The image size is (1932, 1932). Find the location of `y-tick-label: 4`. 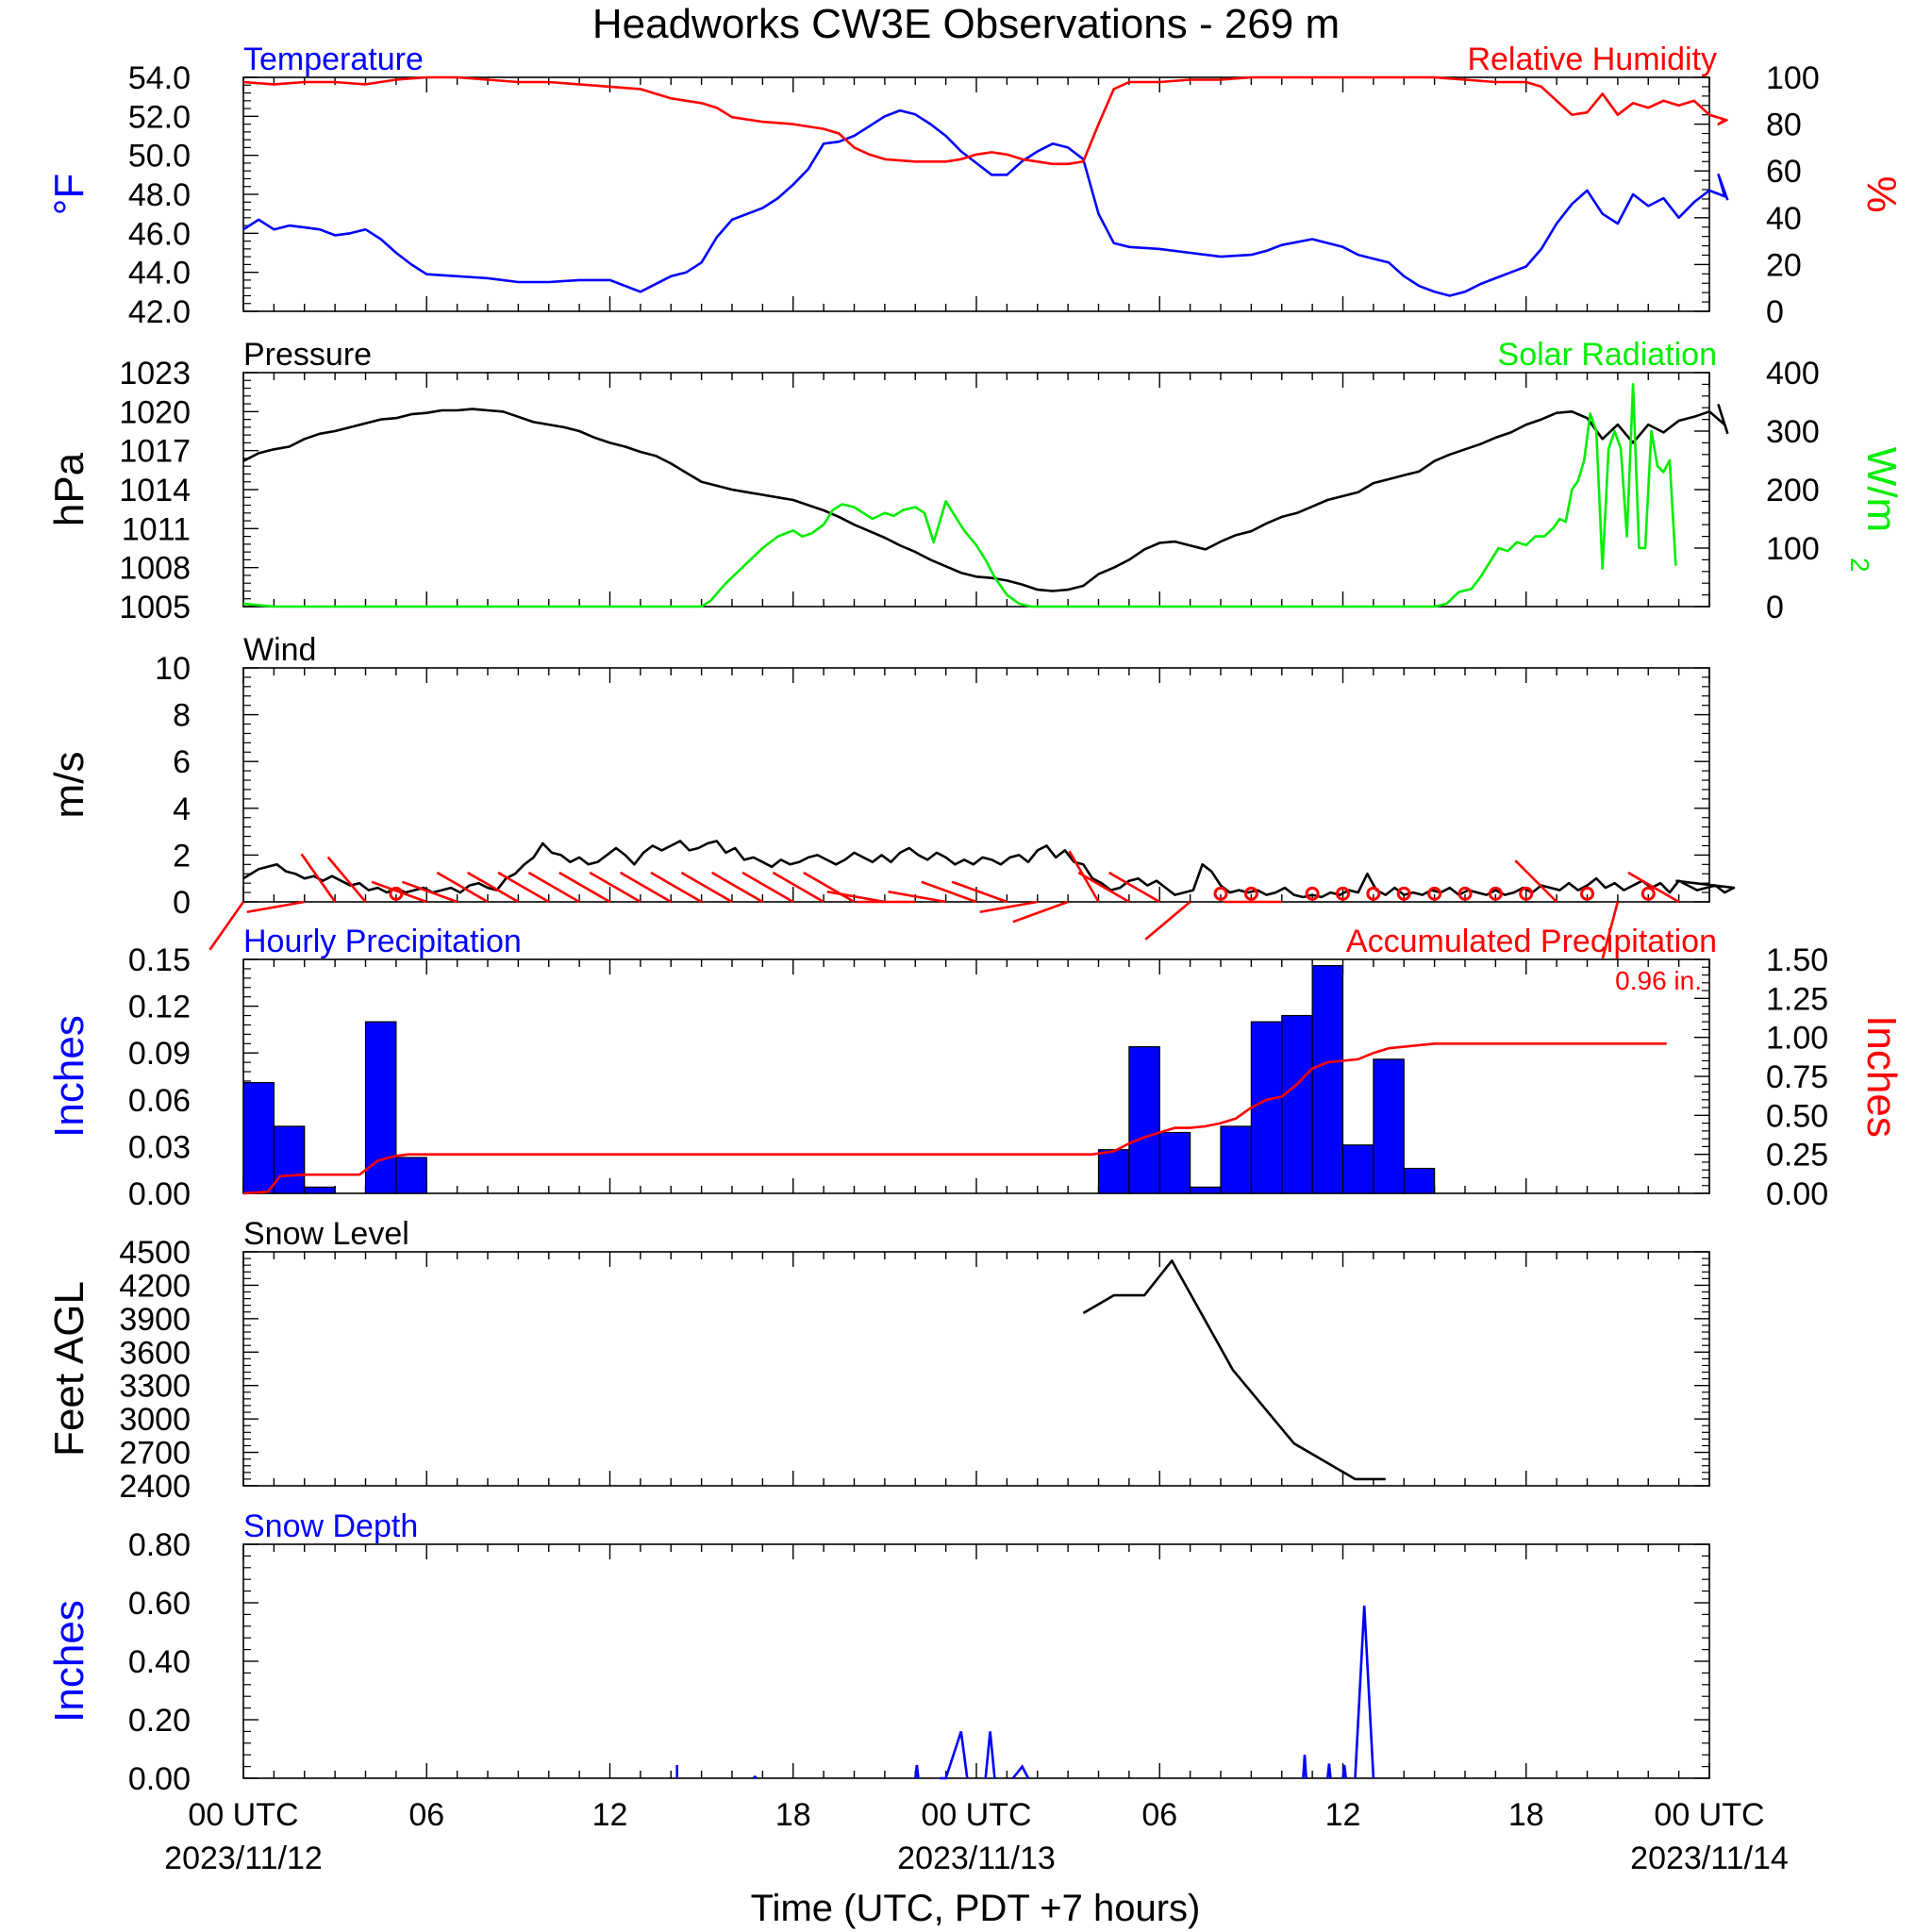

y-tick-label: 4 is located at coordinates (182, 809).